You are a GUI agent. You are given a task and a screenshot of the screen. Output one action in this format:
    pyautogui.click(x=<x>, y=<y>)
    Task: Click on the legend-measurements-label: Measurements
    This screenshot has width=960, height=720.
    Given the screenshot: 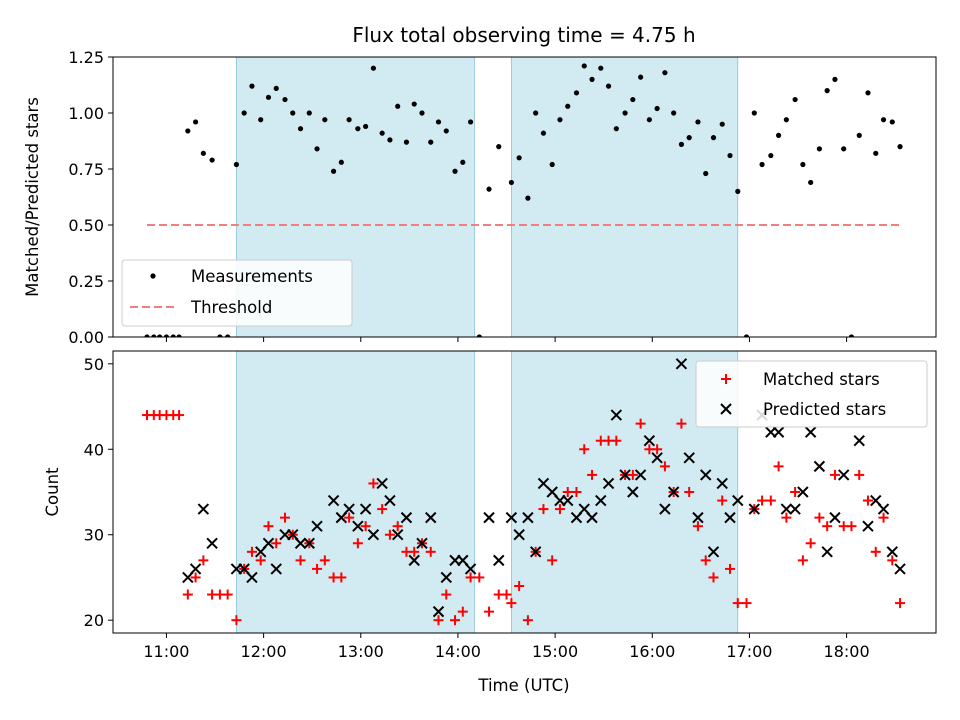 What is the action you would take?
    pyautogui.click(x=252, y=276)
    